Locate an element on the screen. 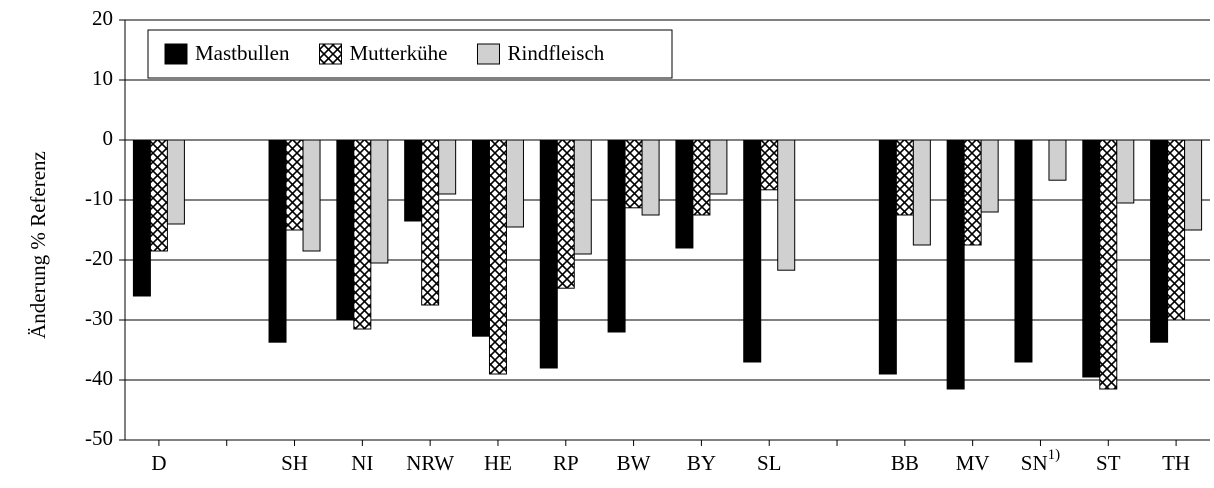 This screenshot has height=488, width=1214. x-tick-label: TH is located at coordinates (1176, 463).